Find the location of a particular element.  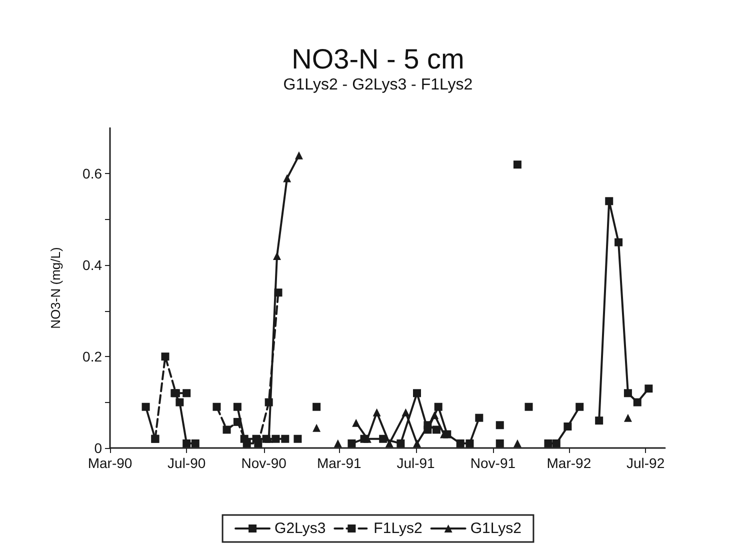

x-tick-label: Nov-90 is located at coordinates (264, 463).